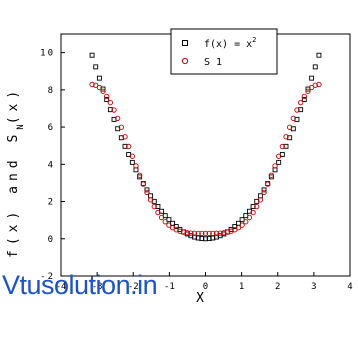 The image size is (358, 343). I want to click on x-axis-title: X, so click(200, 298).